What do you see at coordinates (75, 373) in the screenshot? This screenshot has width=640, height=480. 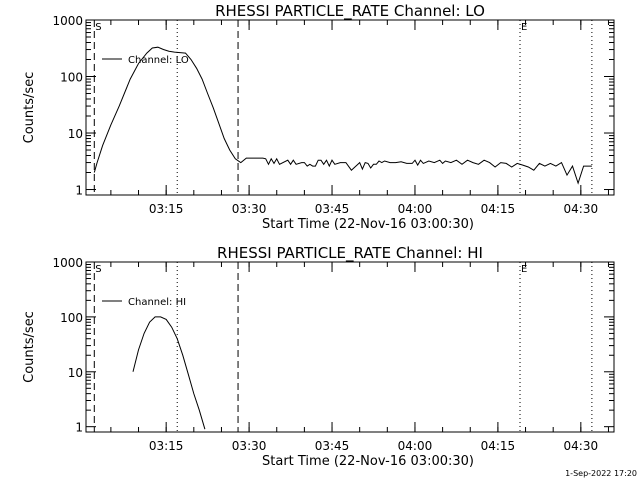 I see `hi-y-tick-label: 10` at bounding box center [75, 373].